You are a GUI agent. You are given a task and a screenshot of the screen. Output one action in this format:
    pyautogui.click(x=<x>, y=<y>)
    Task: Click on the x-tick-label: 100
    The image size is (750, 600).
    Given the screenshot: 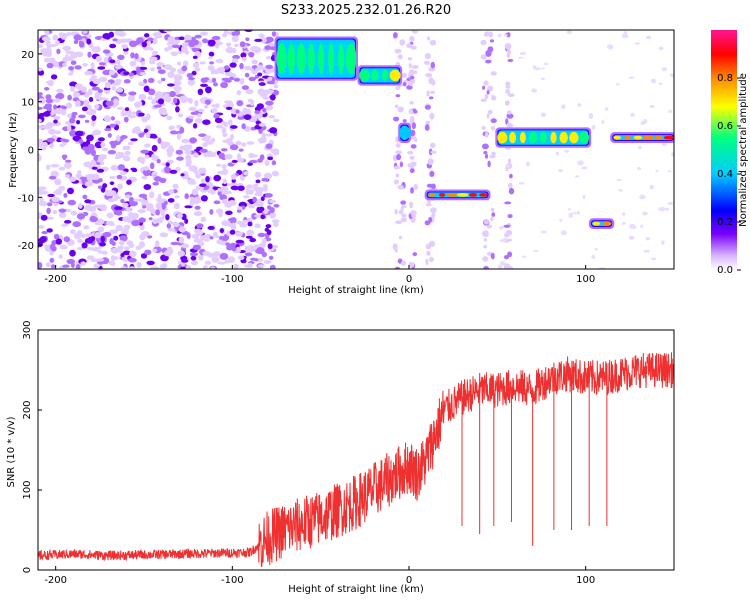 What is the action you would take?
    pyautogui.click(x=585, y=580)
    